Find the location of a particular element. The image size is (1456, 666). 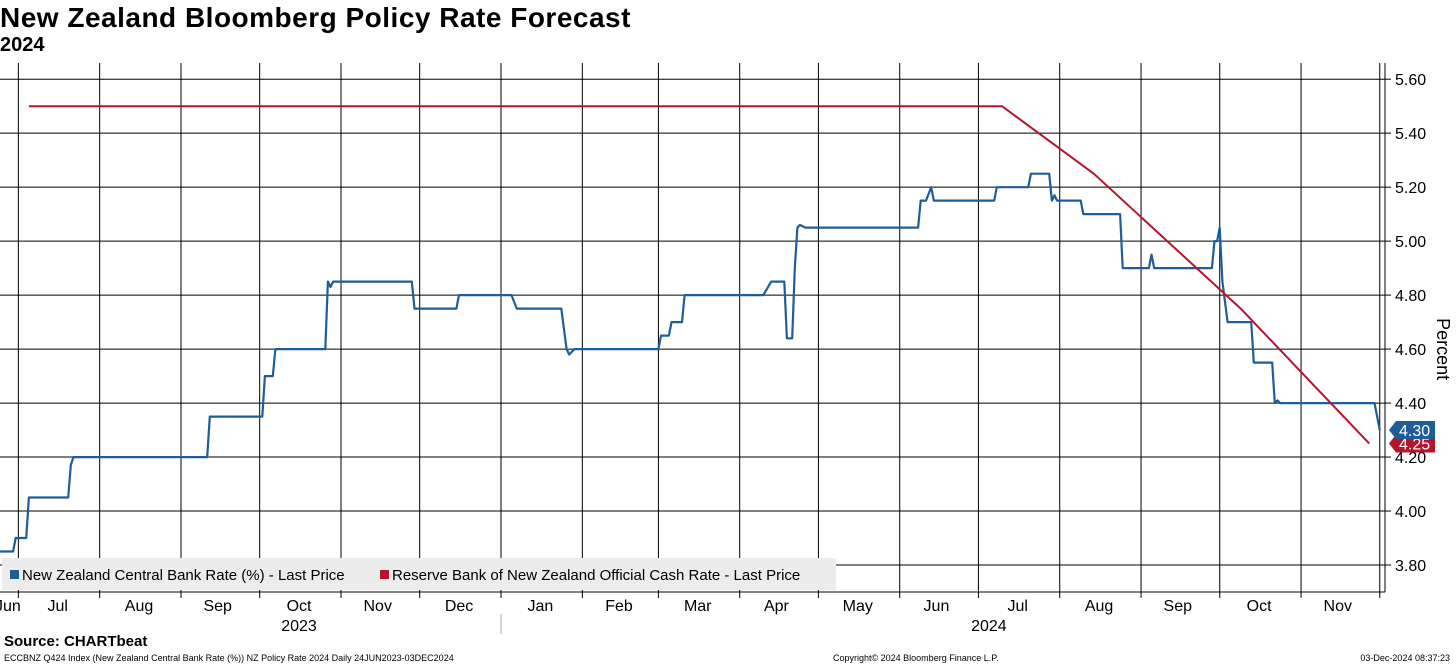

y-tick-label: 5.60 is located at coordinates (1410, 80).